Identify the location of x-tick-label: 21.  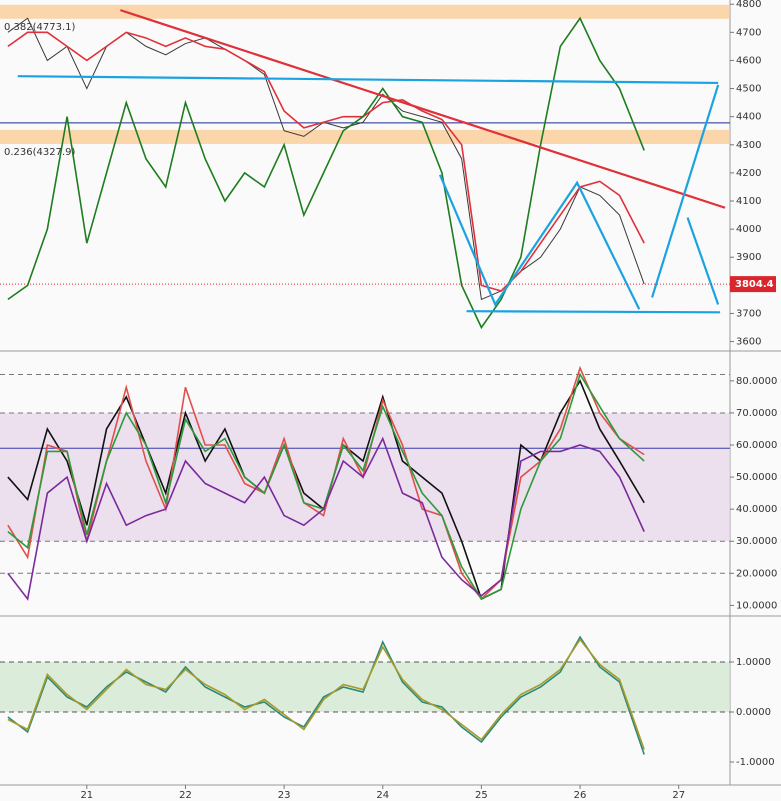
(86, 795).